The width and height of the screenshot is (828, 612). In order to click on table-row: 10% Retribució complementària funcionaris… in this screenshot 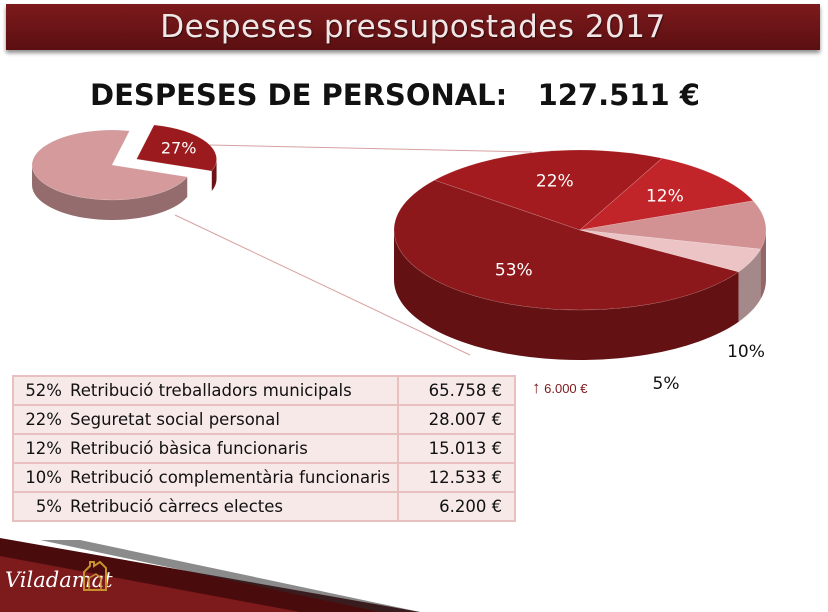, I will do `click(264, 477)`.